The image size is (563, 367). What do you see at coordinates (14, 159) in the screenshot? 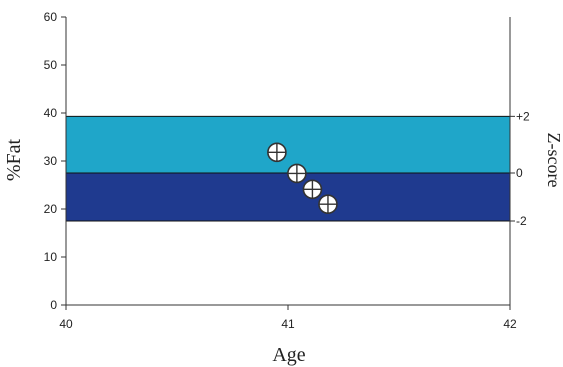
I see `y-axis-title: %Fat` at bounding box center [14, 159].